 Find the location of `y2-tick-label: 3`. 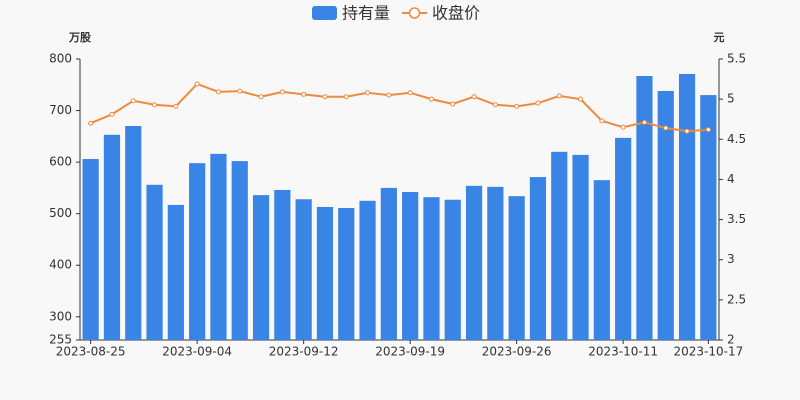

y2-tick-label: 3 is located at coordinates (731, 259).